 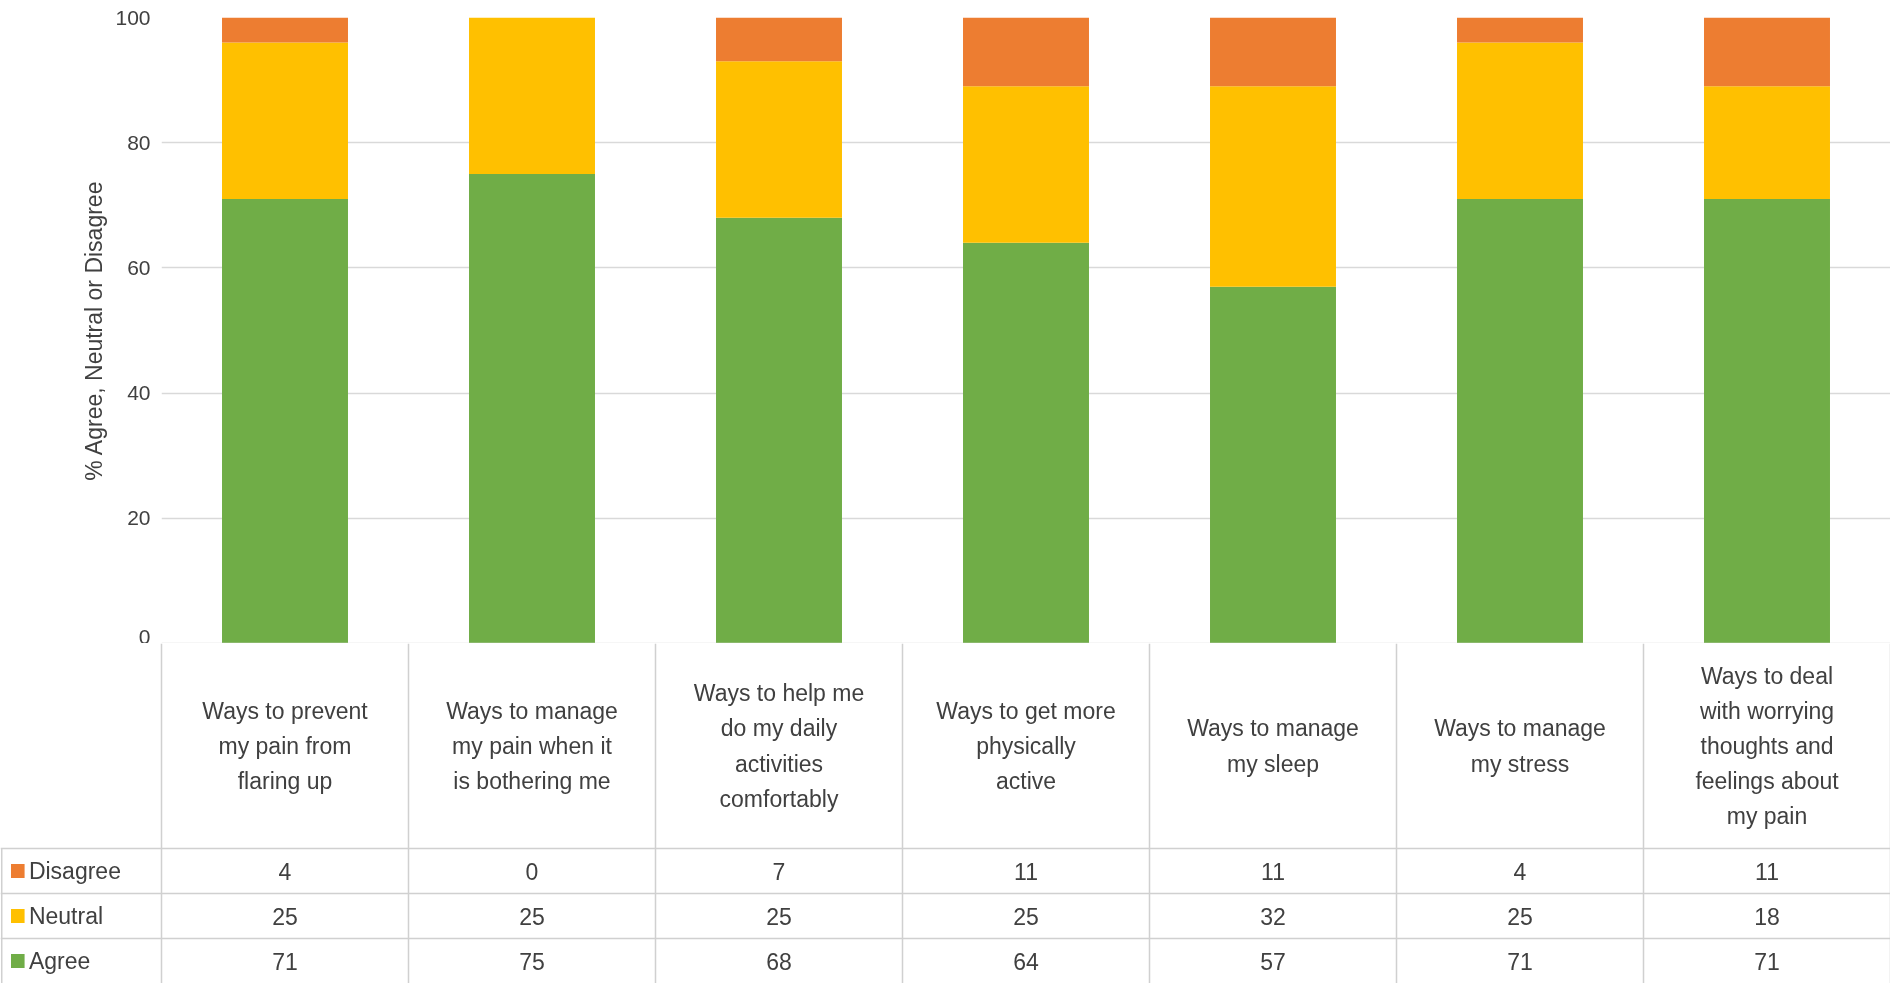 What do you see at coordinates (532, 746) in the screenshot?
I see `x-tick-label: Ways to manage my pain when it is bothering me` at bounding box center [532, 746].